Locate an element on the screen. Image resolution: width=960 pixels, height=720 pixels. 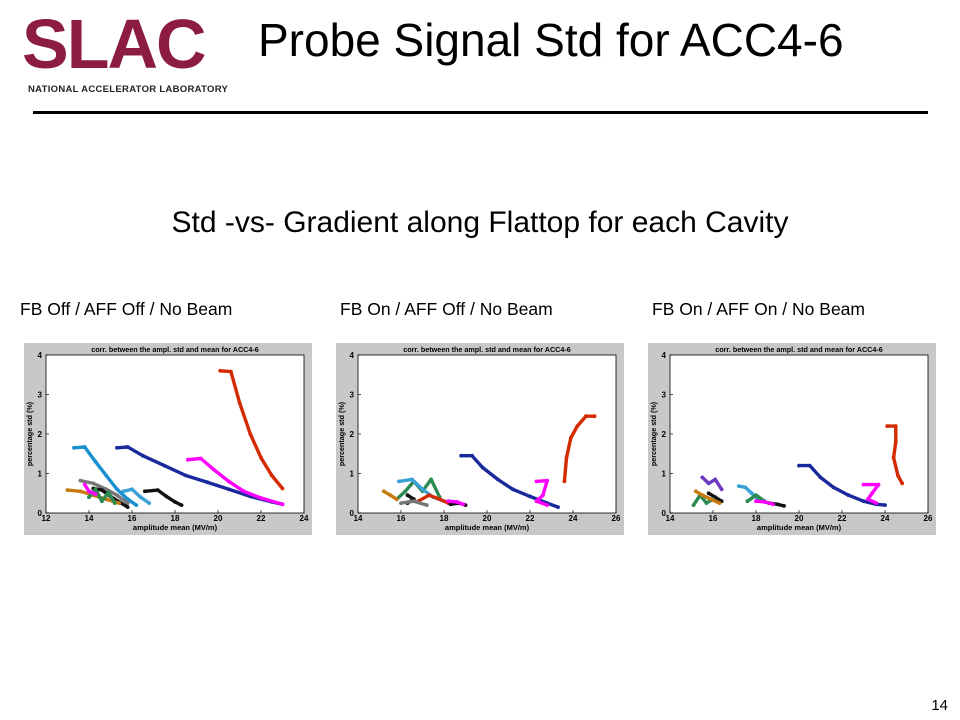
y-tick-label: 2 is located at coordinates (352, 434).